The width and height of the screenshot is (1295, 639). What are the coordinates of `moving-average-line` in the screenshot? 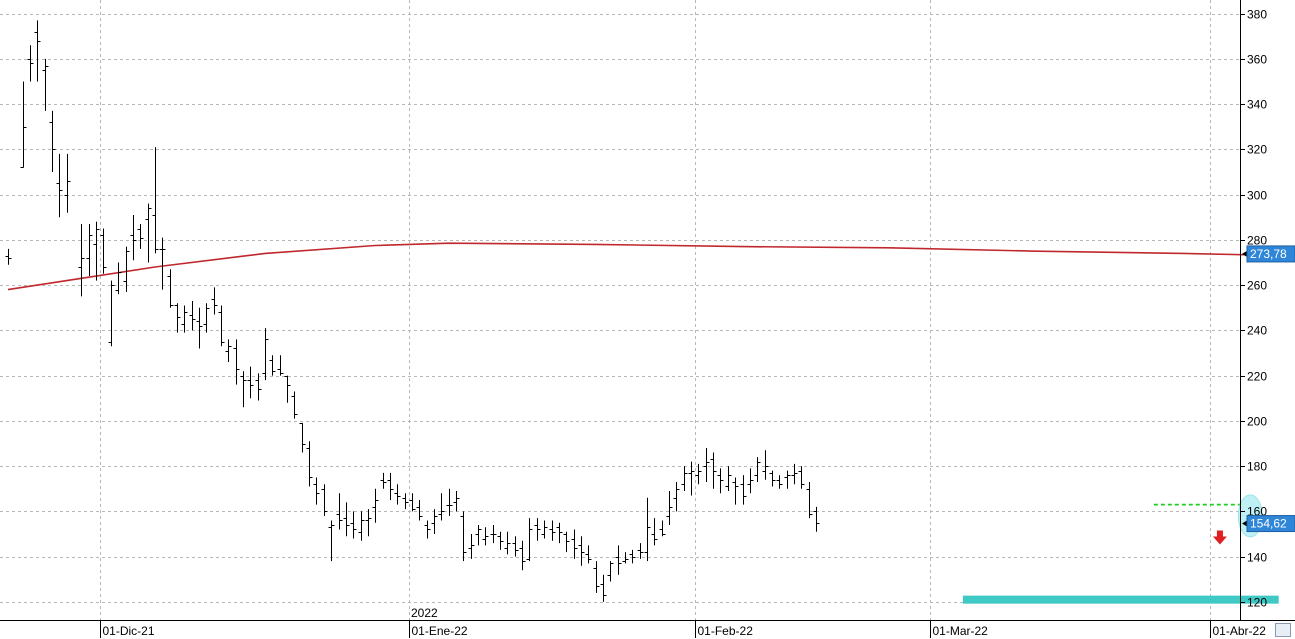 It's located at (632, 266).